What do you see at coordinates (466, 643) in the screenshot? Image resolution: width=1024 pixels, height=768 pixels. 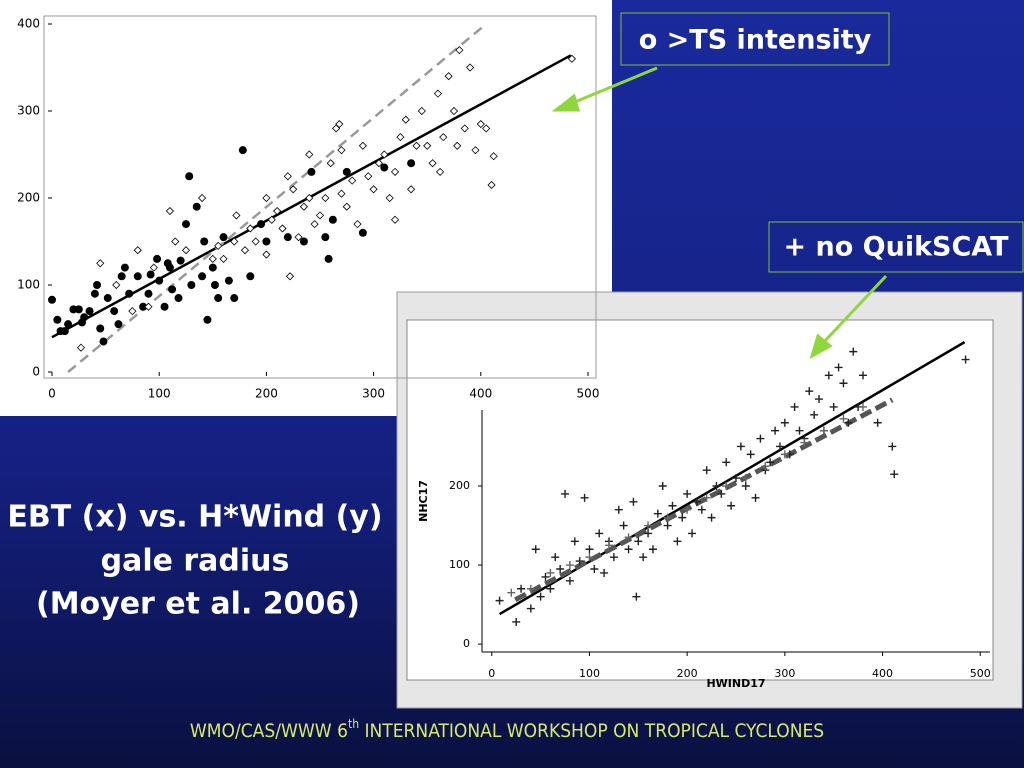 I see `y-tick-label: 0` at bounding box center [466, 643].